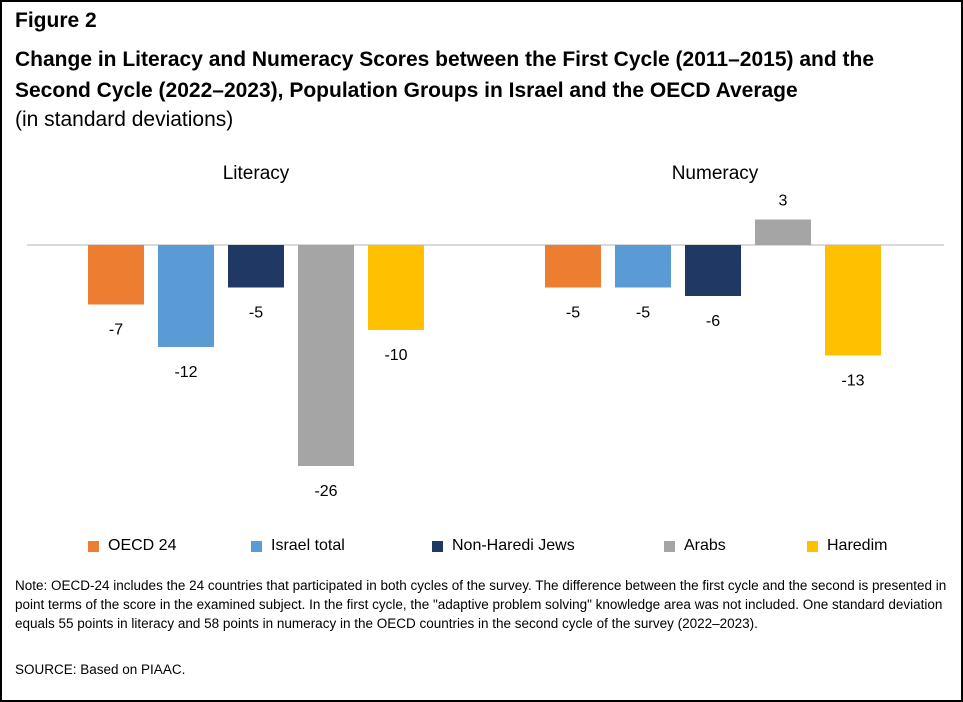 The width and height of the screenshot is (963, 702). Describe the element at coordinates (256, 313) in the screenshot. I see `data-label-literacy-non-haredi-jews: -5` at that location.